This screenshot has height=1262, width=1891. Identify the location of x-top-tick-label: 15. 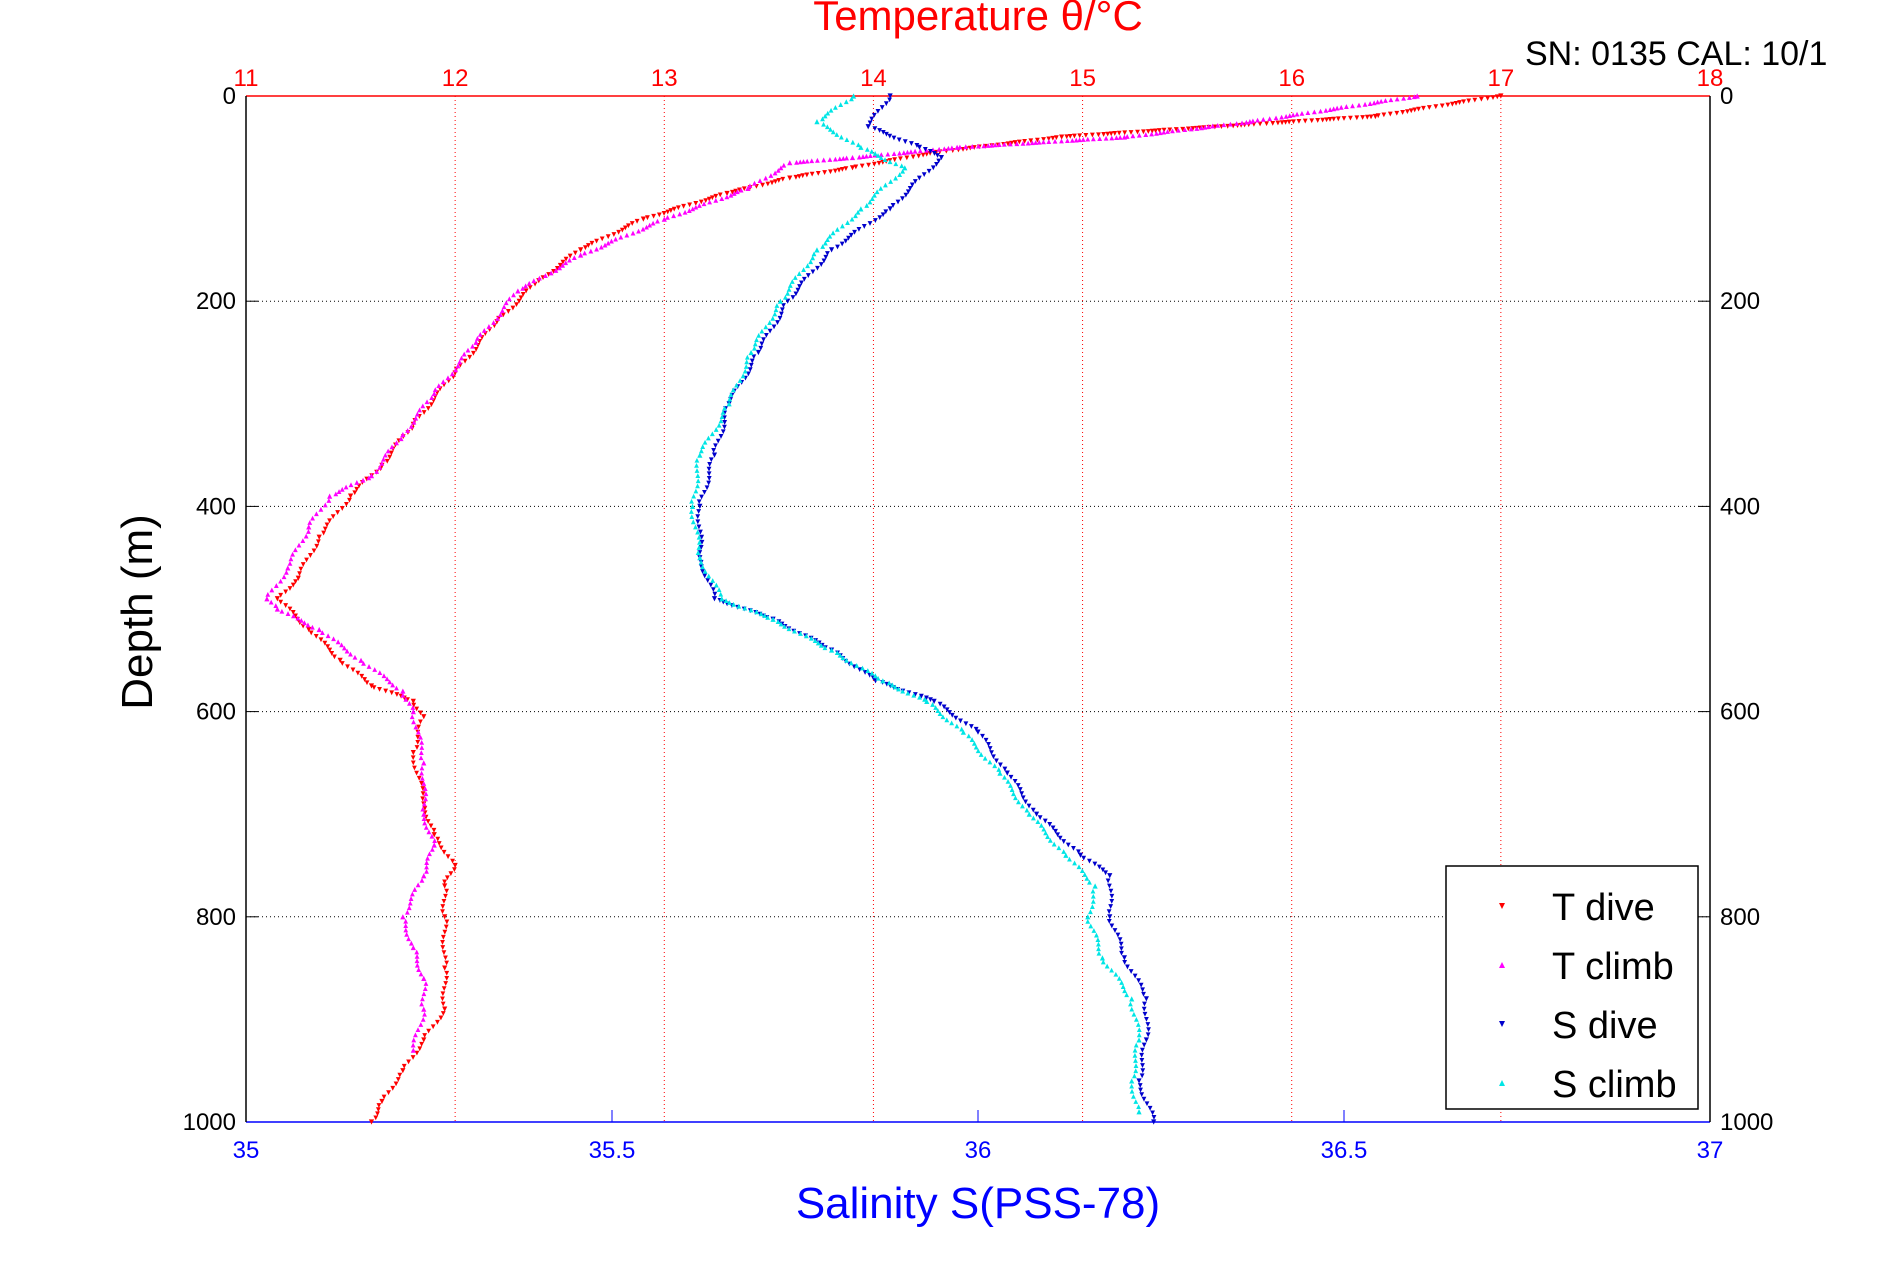
(1082, 78).